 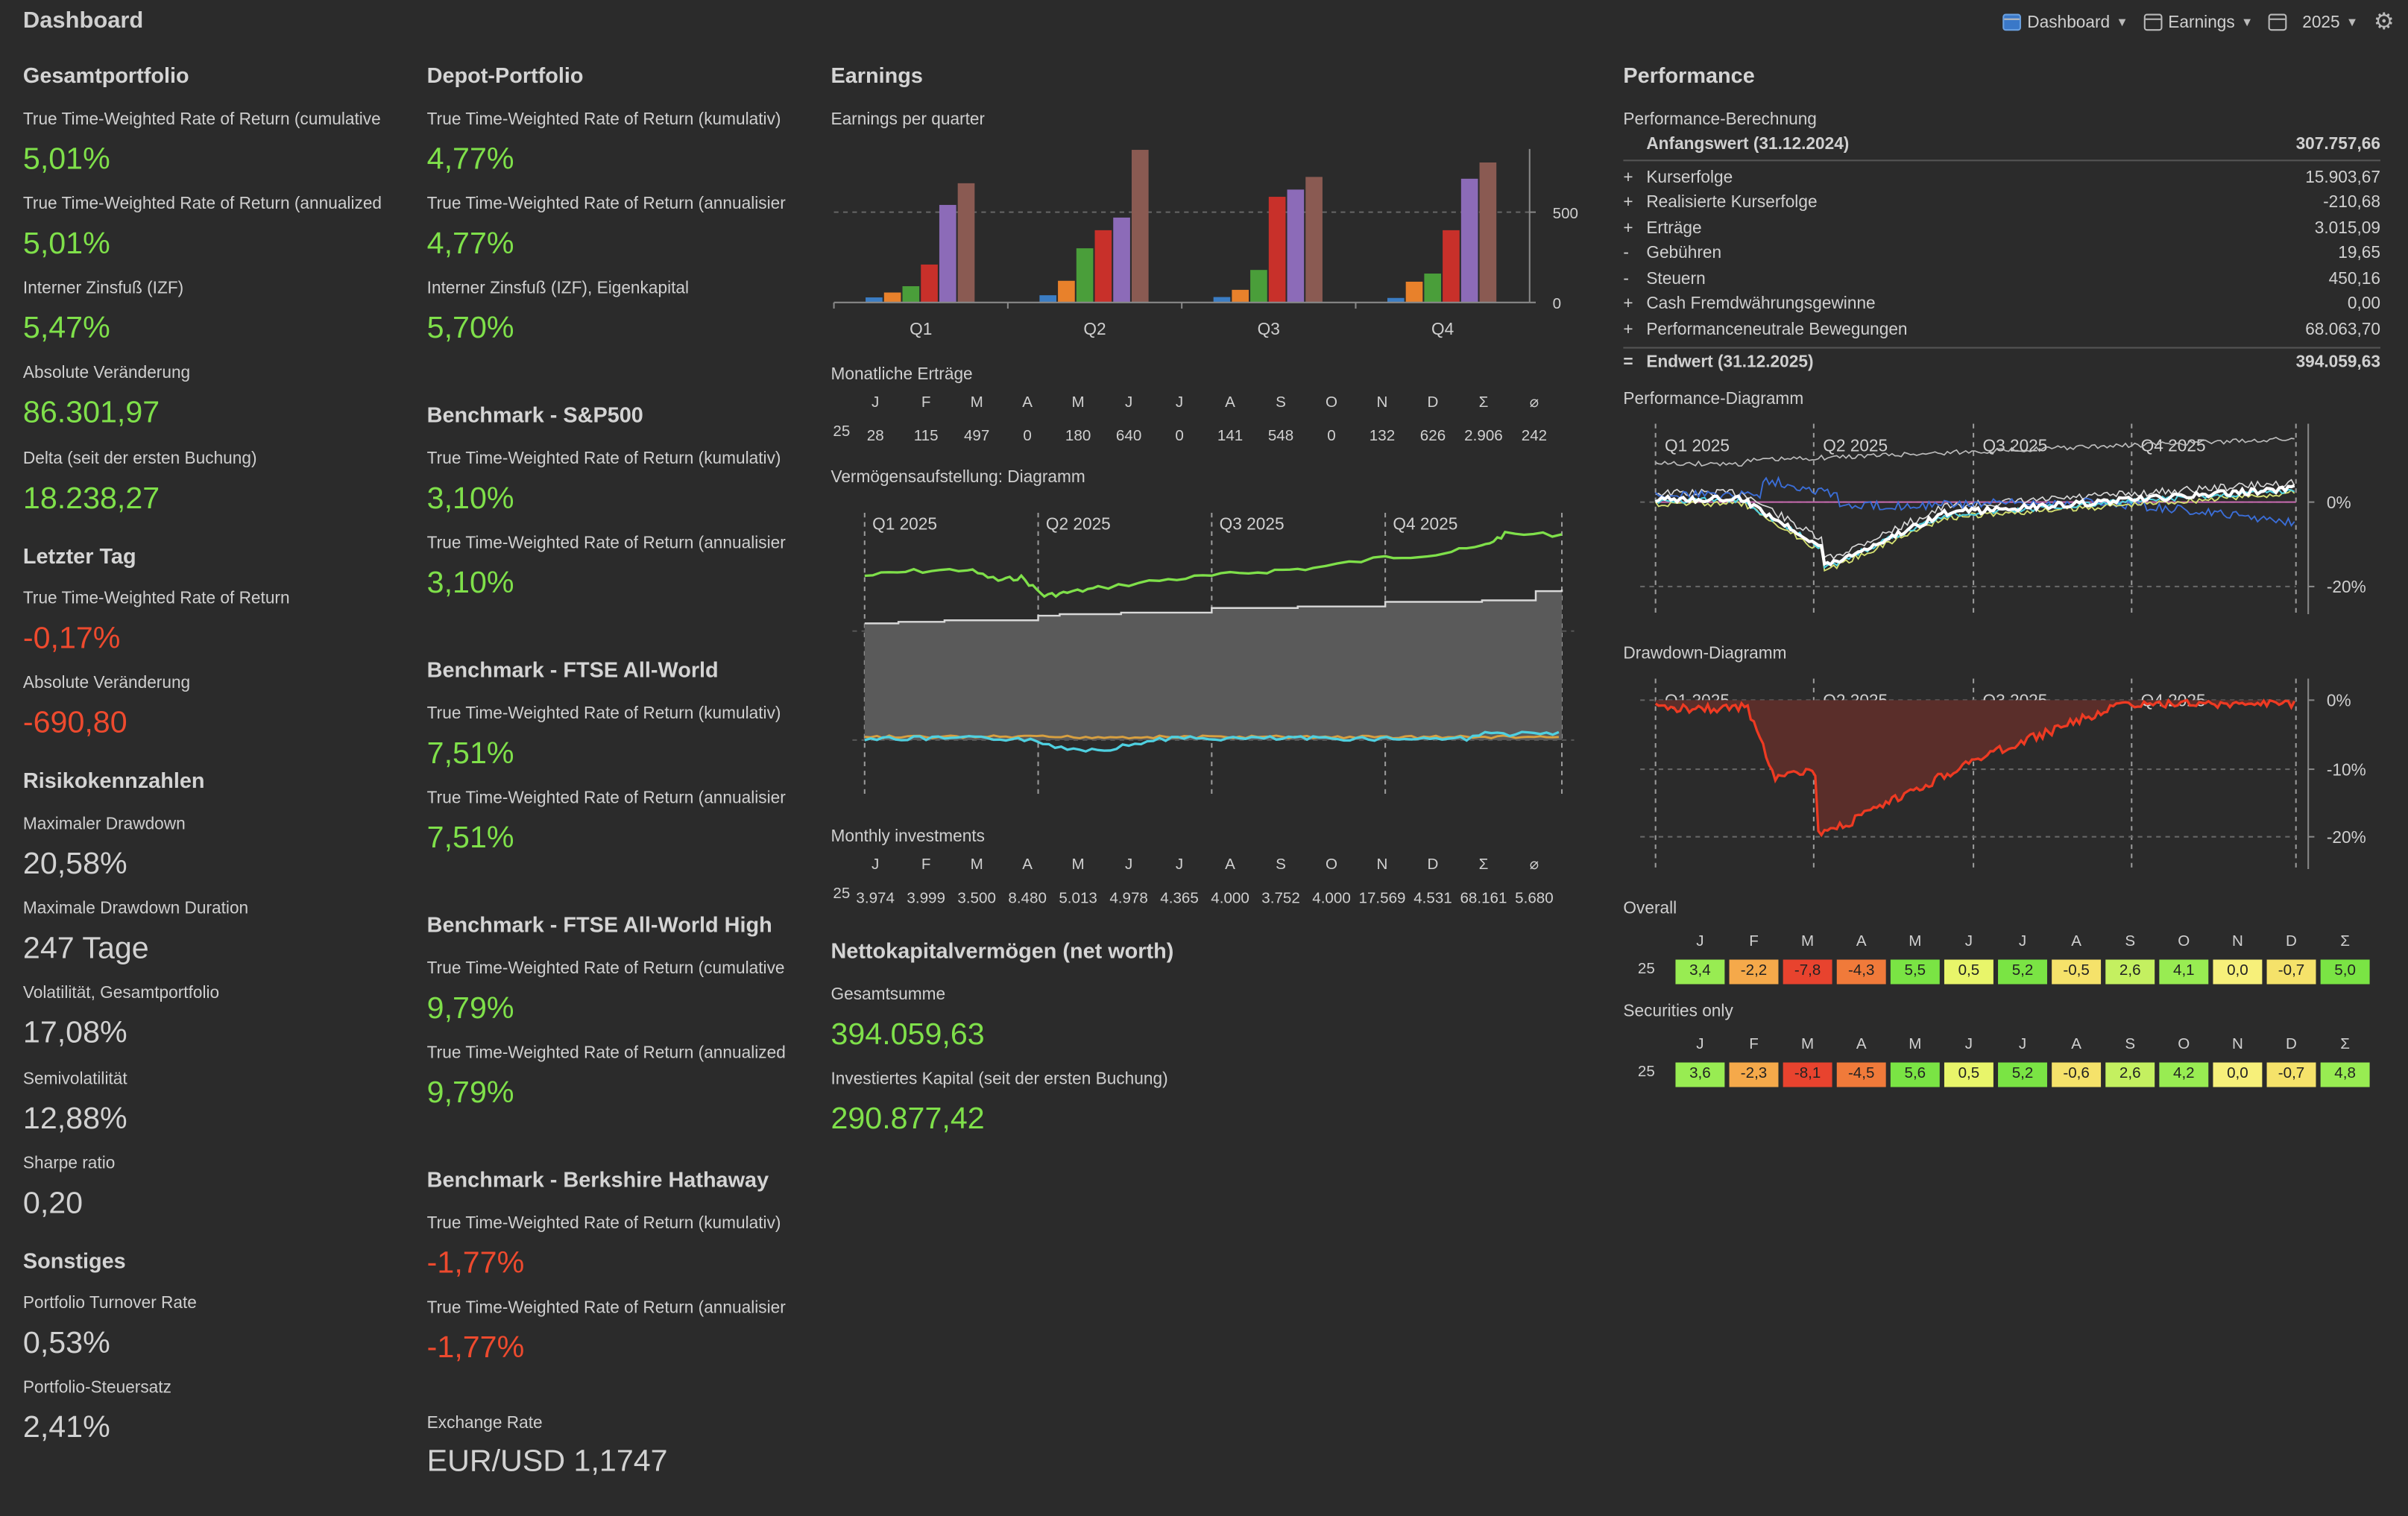 What do you see at coordinates (907, 1119) in the screenshot?
I see `invested-capital-value: 290.877,42` at bounding box center [907, 1119].